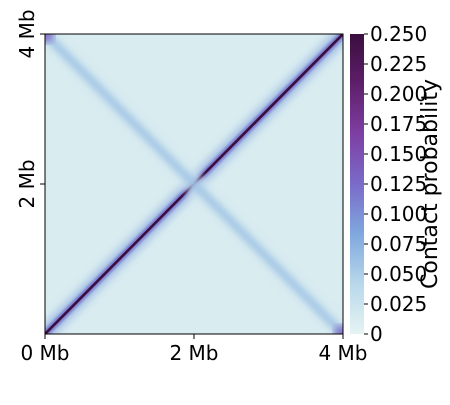 This screenshot has width=450, height=405. What do you see at coordinates (398, 304) in the screenshot?
I see `colorbar-tick-label: 0.025` at bounding box center [398, 304].